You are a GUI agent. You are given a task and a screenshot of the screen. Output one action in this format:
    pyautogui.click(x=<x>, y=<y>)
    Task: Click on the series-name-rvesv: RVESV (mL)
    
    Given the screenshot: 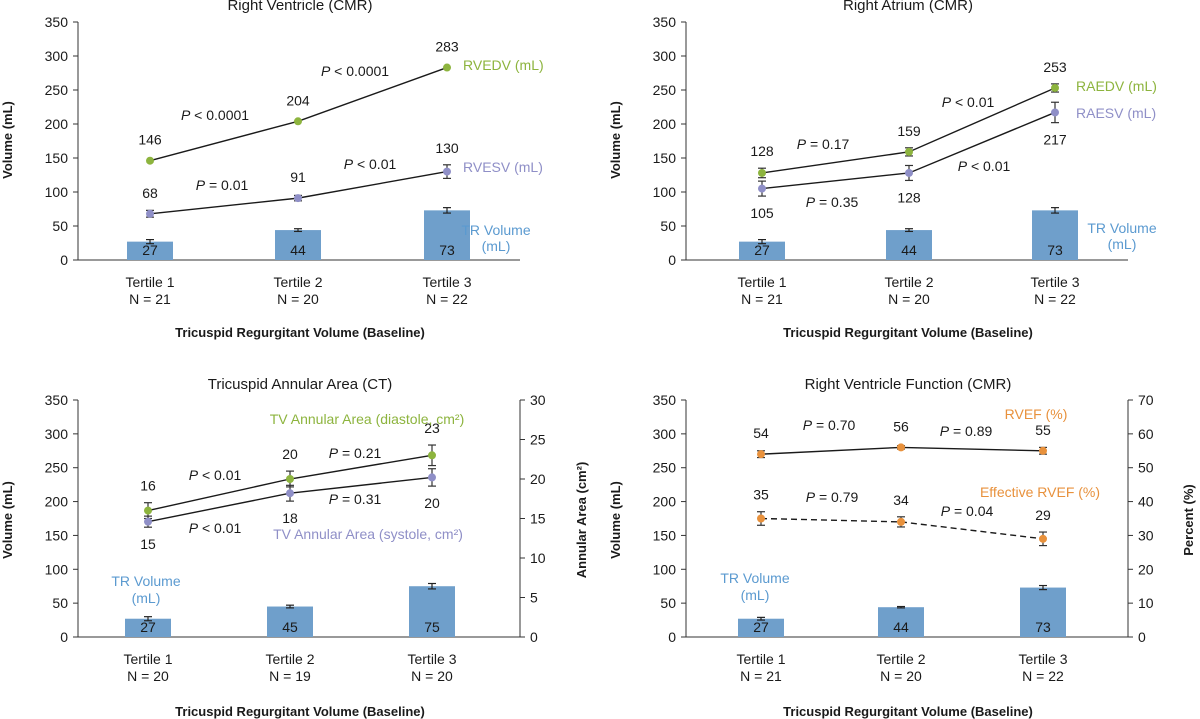 What is the action you would take?
    pyautogui.click(x=503, y=167)
    